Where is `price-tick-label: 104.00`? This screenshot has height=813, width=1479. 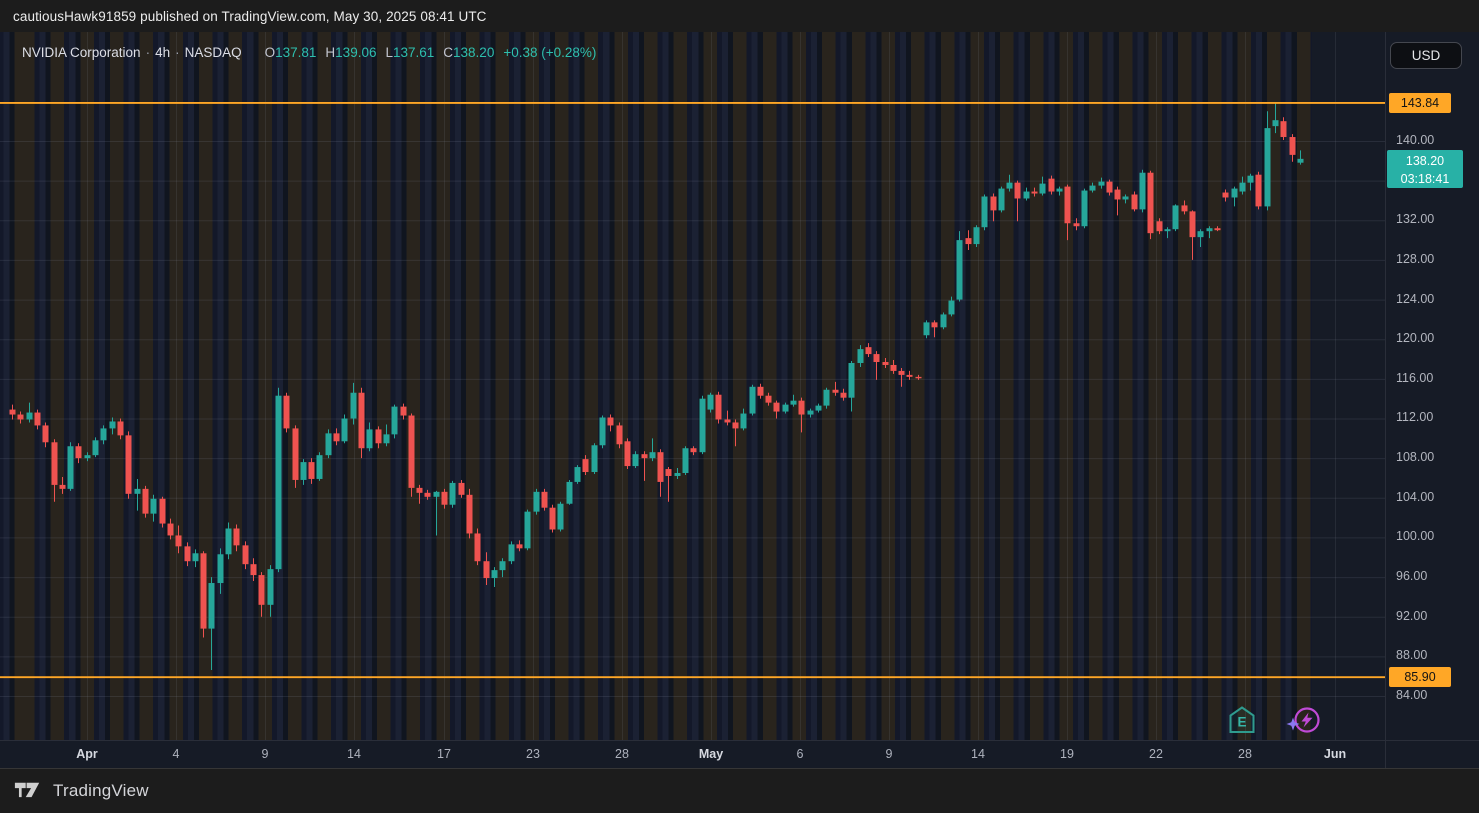 price-tick-label: 104.00 is located at coordinates (1415, 496).